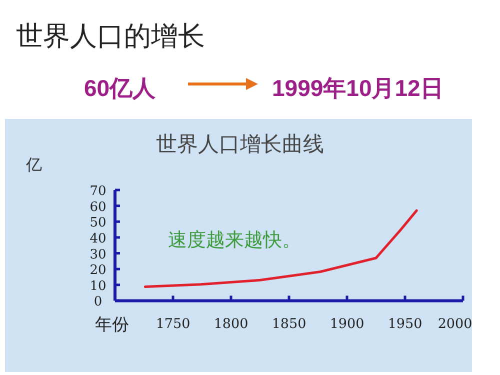  What do you see at coordinates (120, 88) in the screenshot?
I see `text: 60亿人` at bounding box center [120, 88].